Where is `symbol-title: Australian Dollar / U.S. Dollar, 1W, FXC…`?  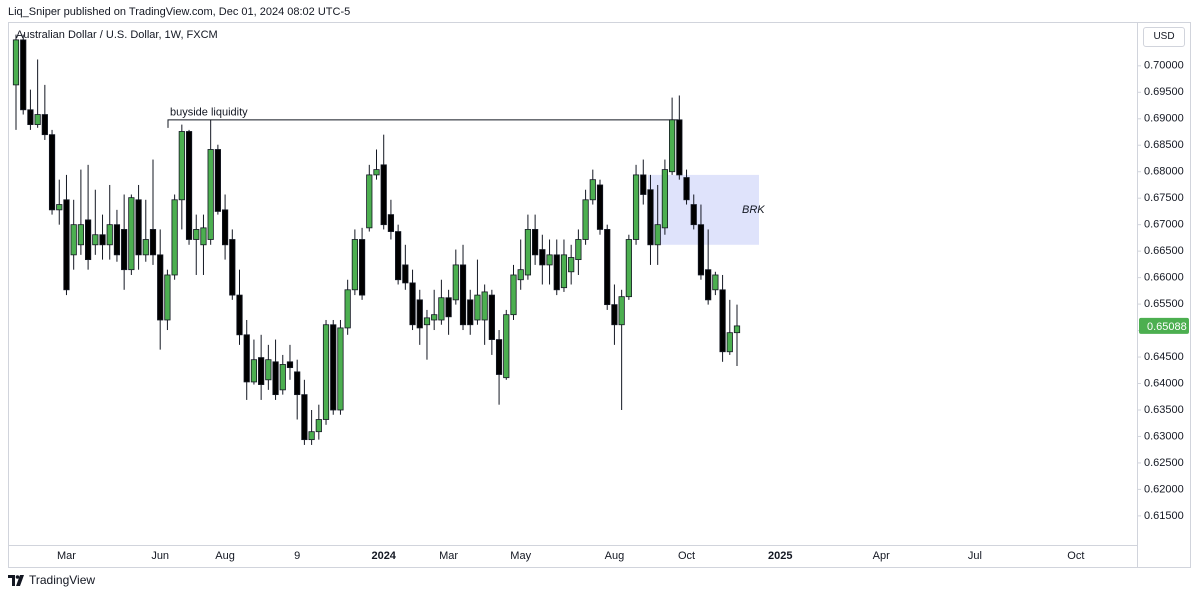
symbol-title: Australian Dollar / U.S. Dollar, 1W, FXC… is located at coordinates (117, 35).